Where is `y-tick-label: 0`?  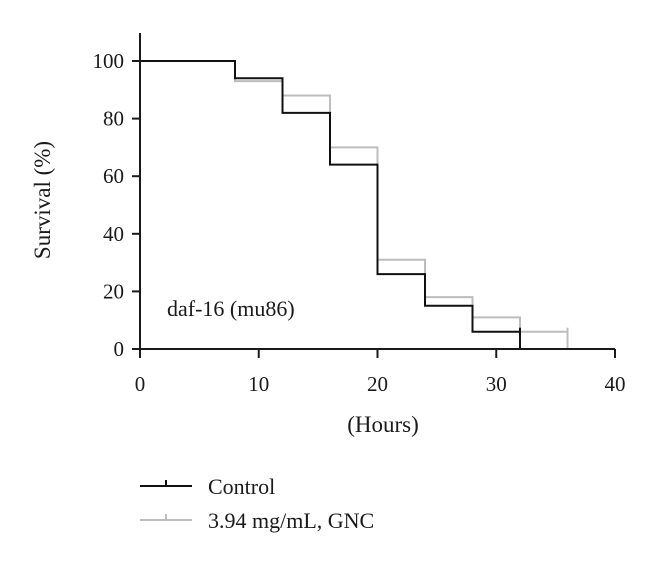
y-tick-label: 0 is located at coordinates (119, 349).